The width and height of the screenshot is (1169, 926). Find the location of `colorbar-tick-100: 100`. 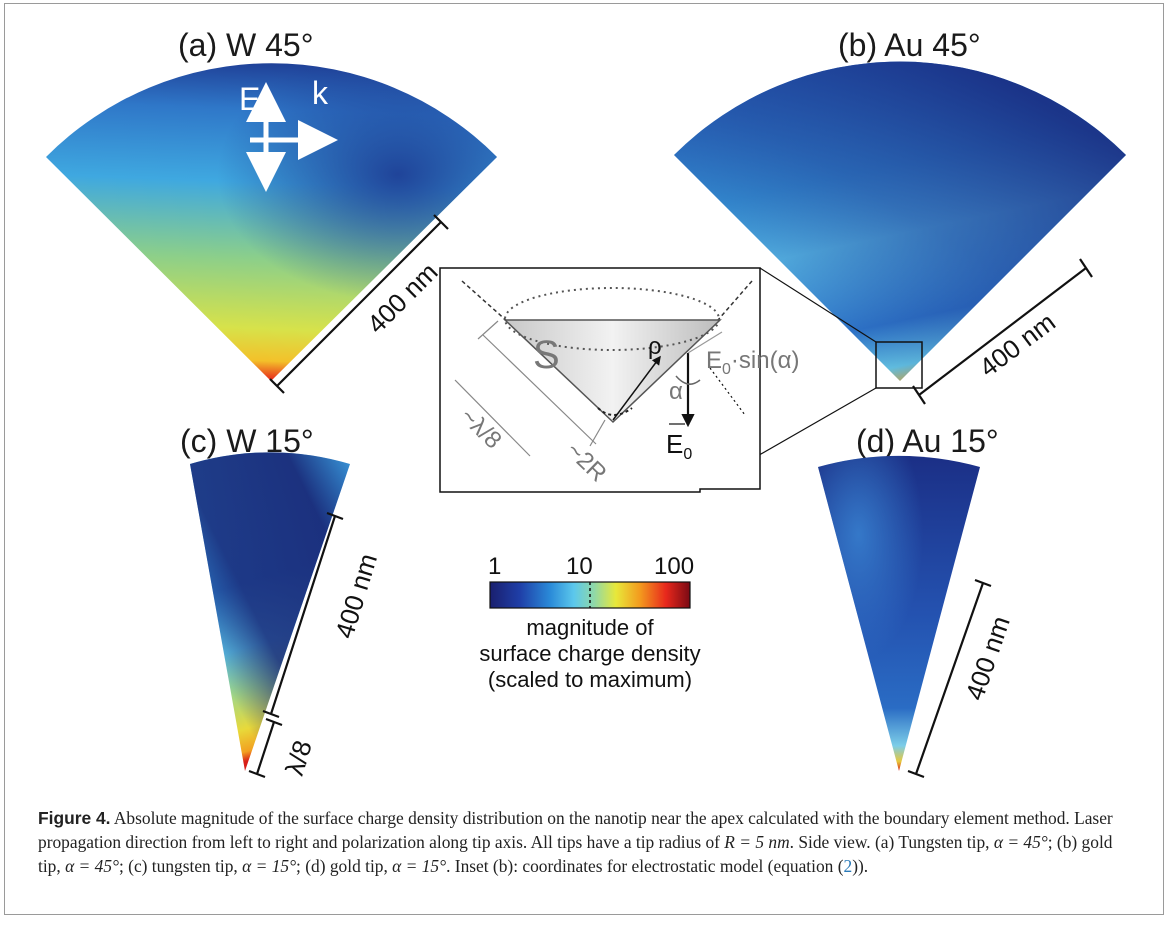

colorbar-tick-100: 100 is located at coordinates (674, 566).